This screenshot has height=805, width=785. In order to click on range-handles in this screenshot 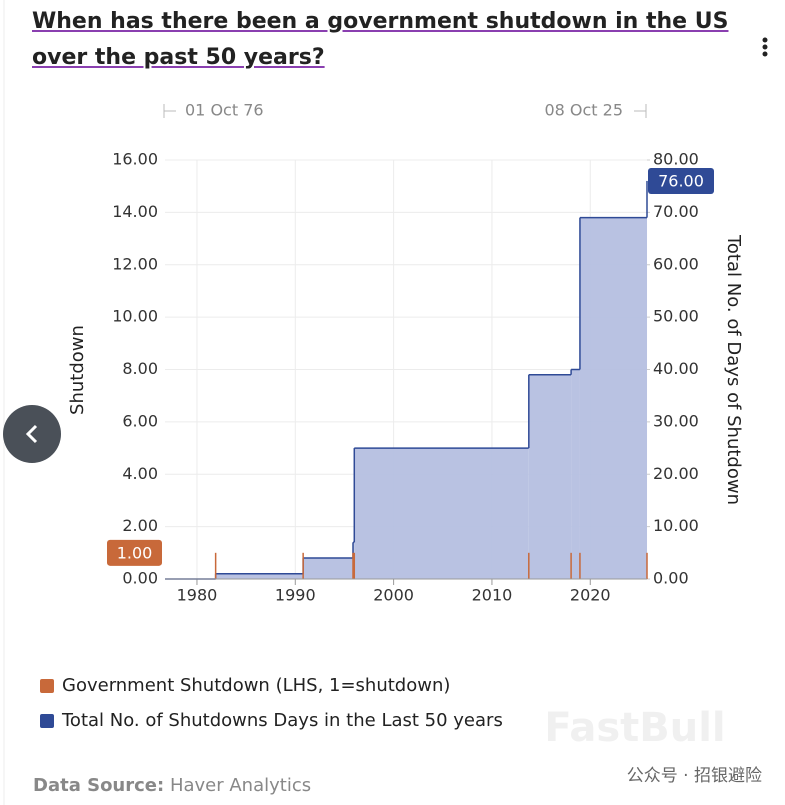, I will do `click(405, 111)`.